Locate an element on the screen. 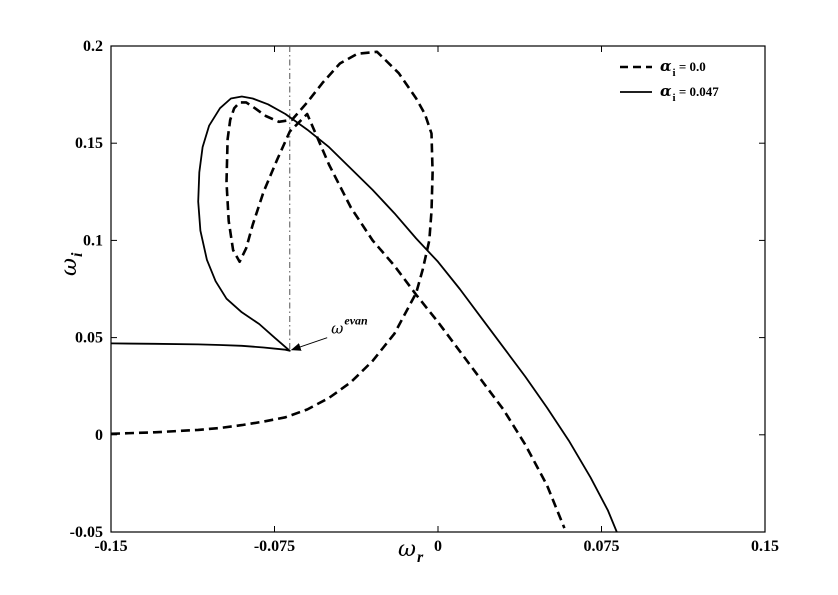 This screenshot has height=595, width=838. legend-value: = 0.047 is located at coordinates (698, 91).